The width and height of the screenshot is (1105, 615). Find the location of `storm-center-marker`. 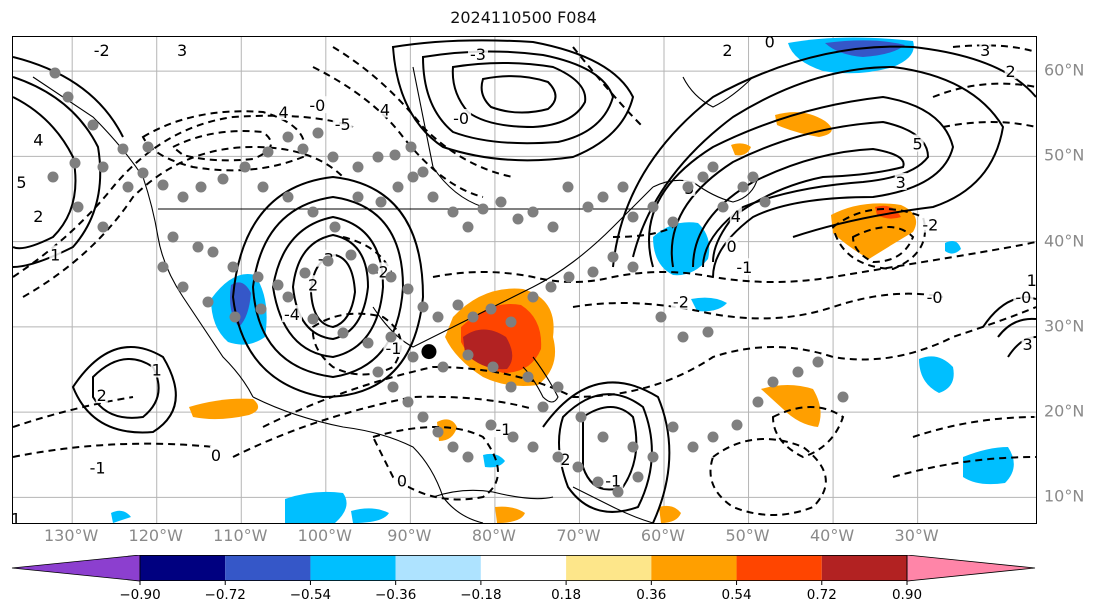

storm-center-marker is located at coordinates (429, 352).